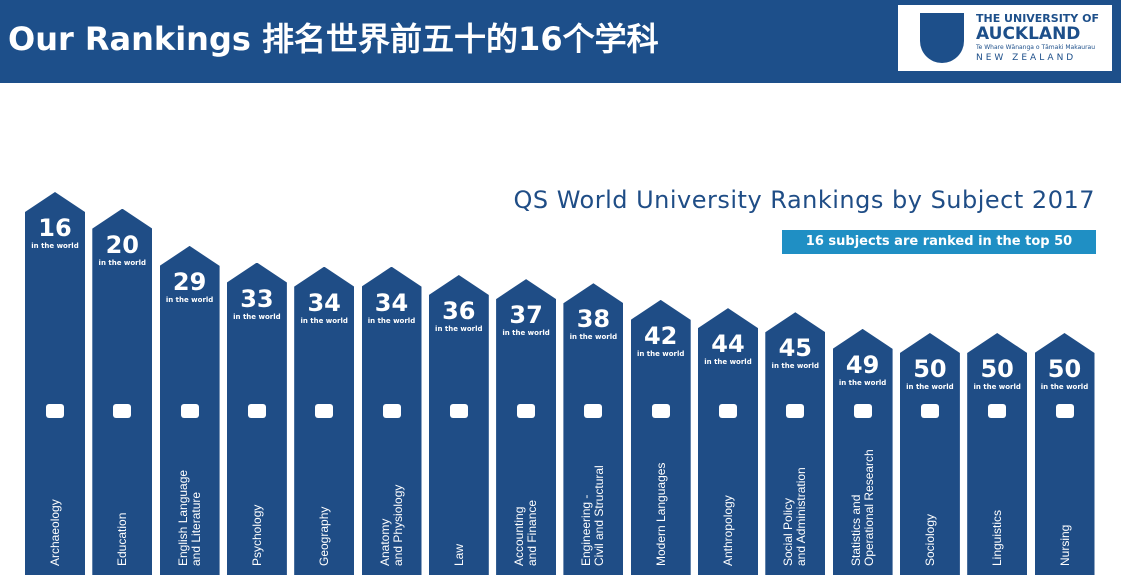 This screenshot has height=587, width=1121. What do you see at coordinates (795, 348) in the screenshot?
I see `value-label: 45` at bounding box center [795, 348].